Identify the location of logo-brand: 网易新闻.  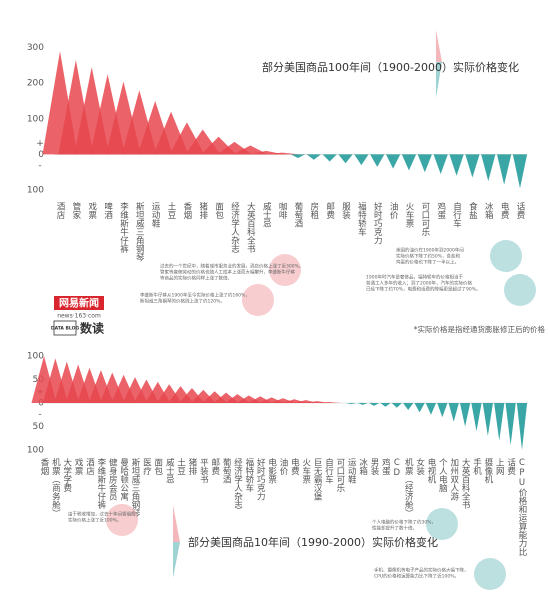
(79, 303).